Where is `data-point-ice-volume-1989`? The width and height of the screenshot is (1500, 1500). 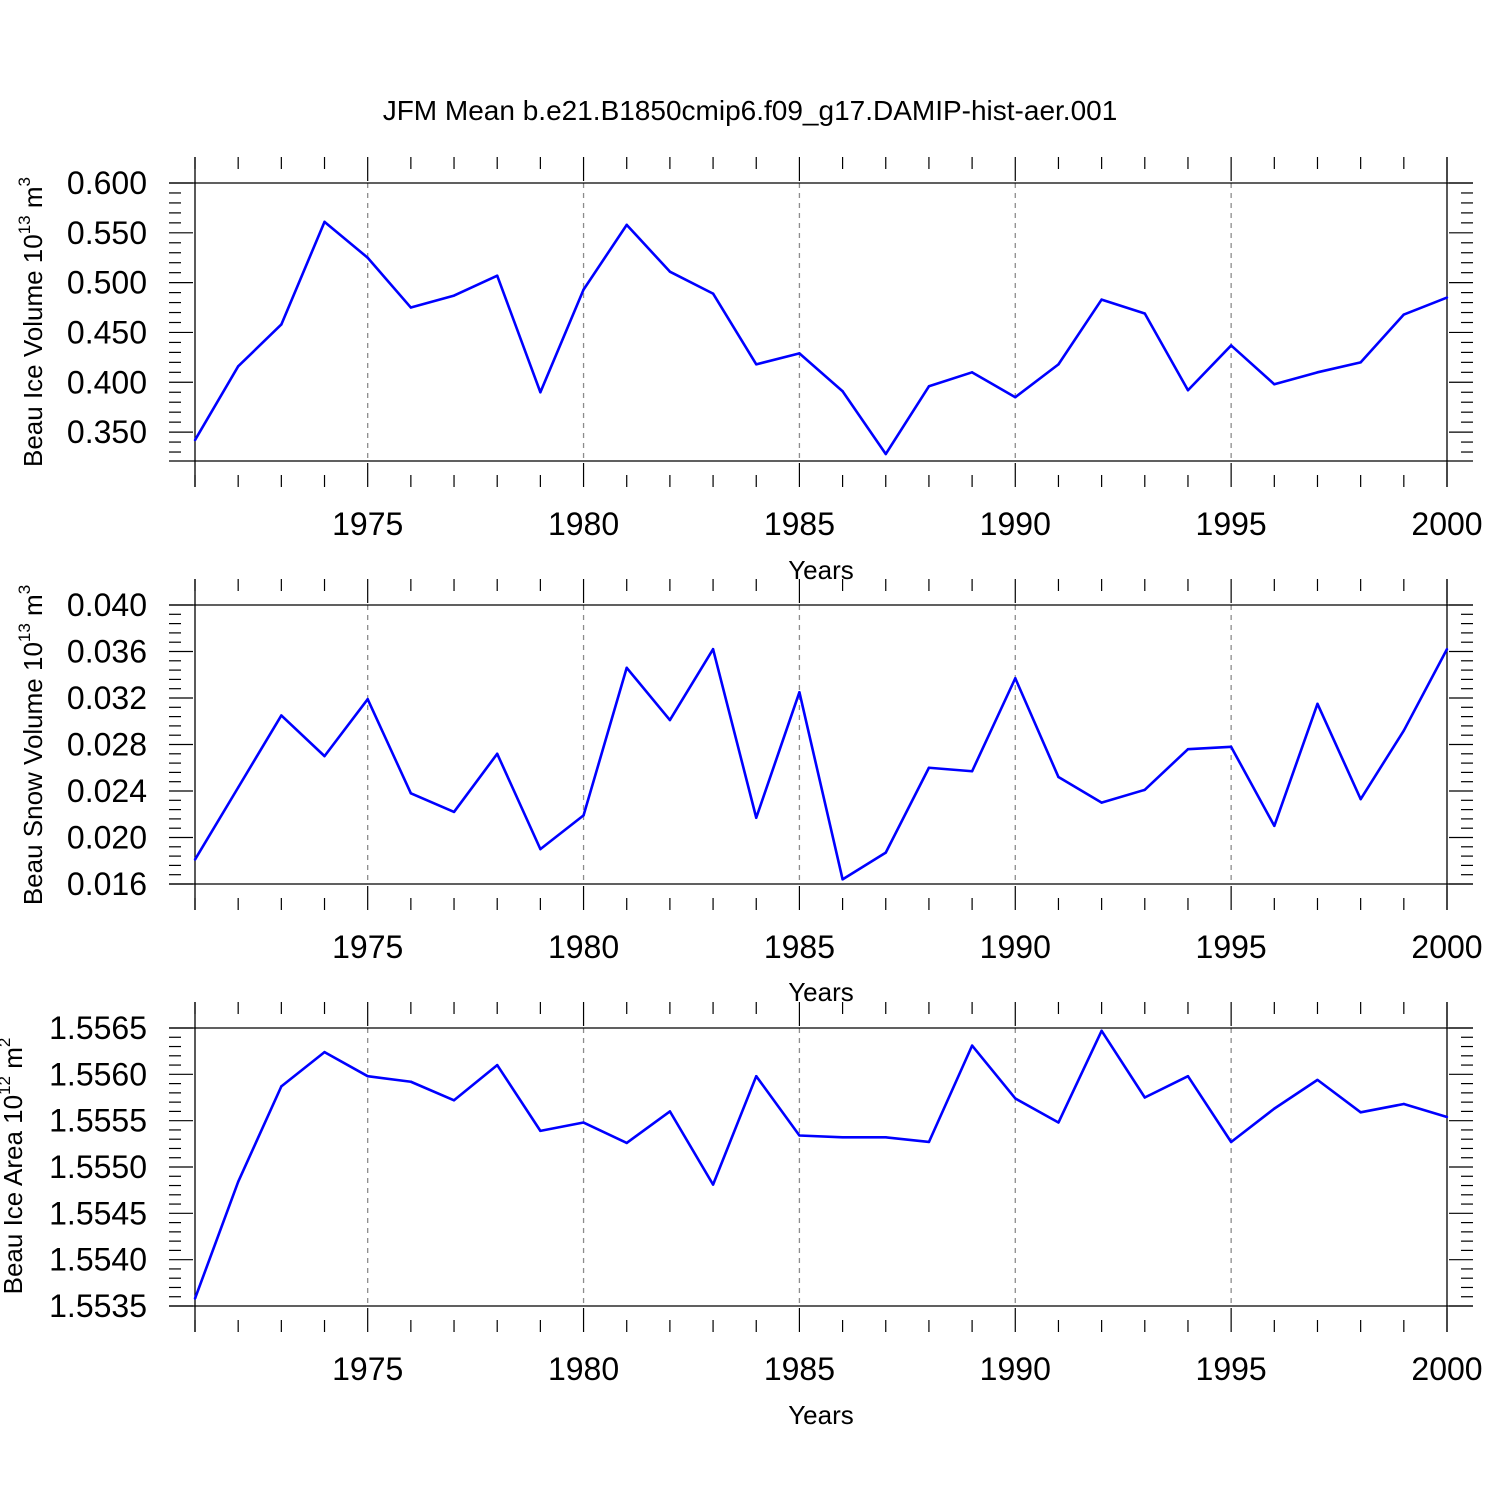 data-point-ice-volume-1989 is located at coordinates (972, 372).